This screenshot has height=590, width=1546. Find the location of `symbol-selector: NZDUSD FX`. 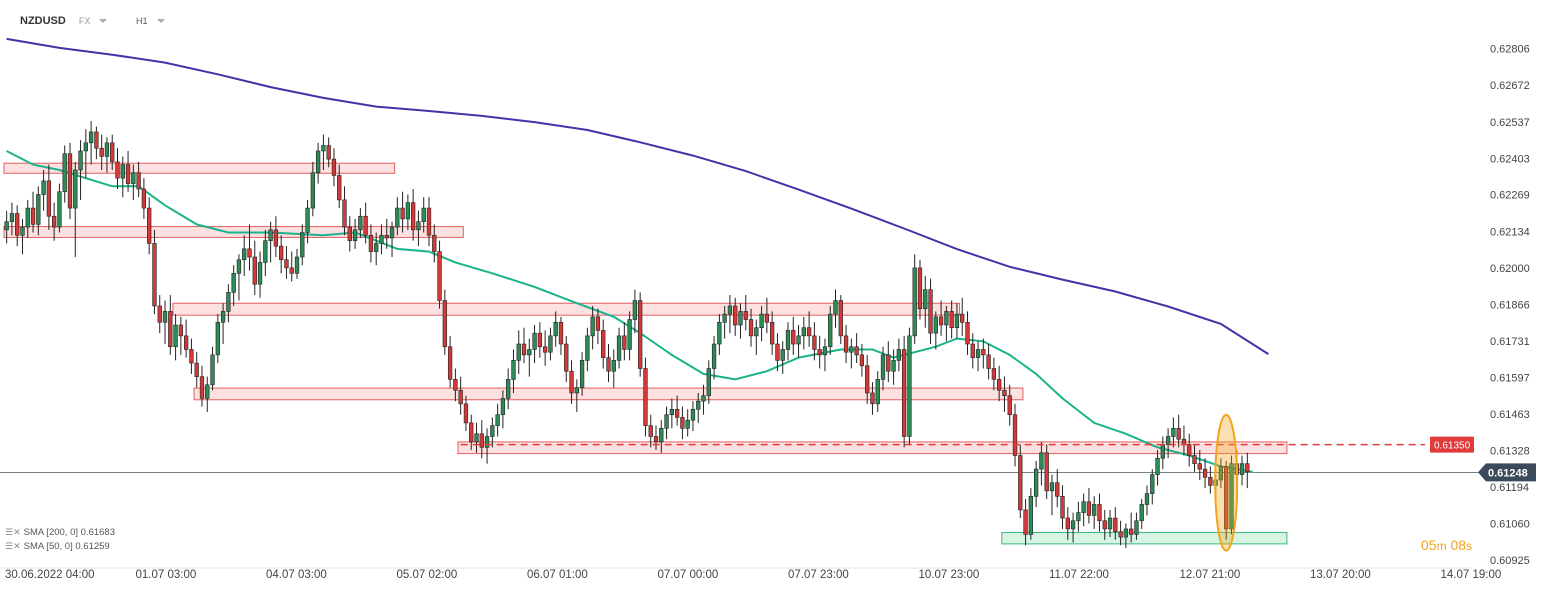

symbol-selector: NZDUSD FX is located at coordinates (64, 21).